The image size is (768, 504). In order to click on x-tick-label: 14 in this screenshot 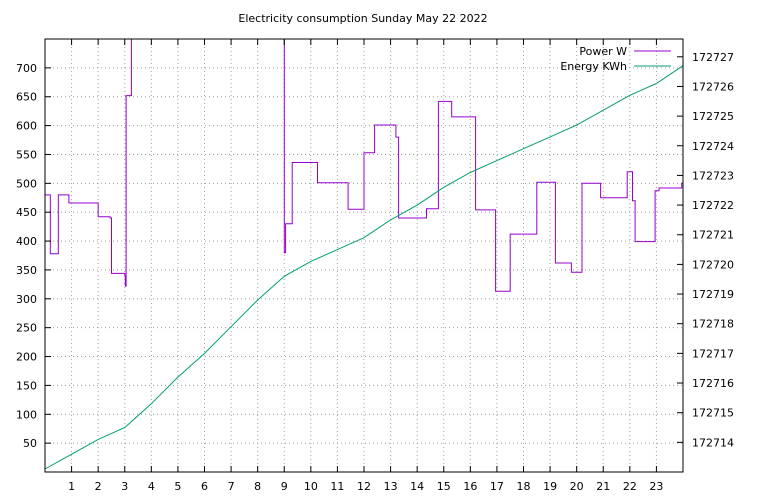, I will do `click(417, 486)`.